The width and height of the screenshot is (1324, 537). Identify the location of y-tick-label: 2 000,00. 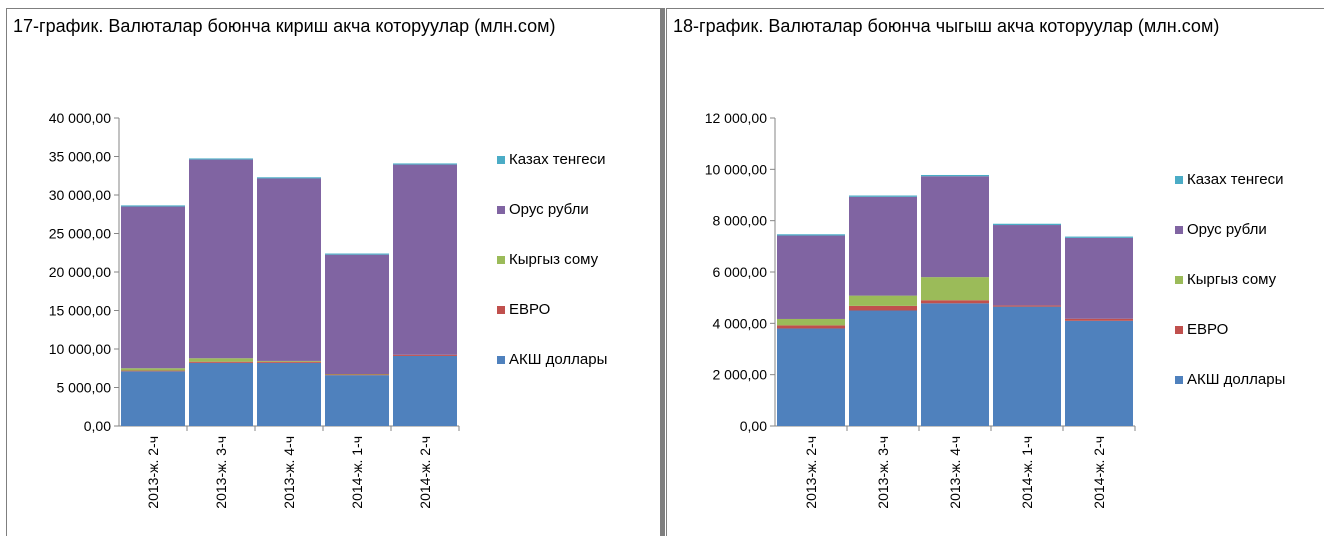
(740, 375).